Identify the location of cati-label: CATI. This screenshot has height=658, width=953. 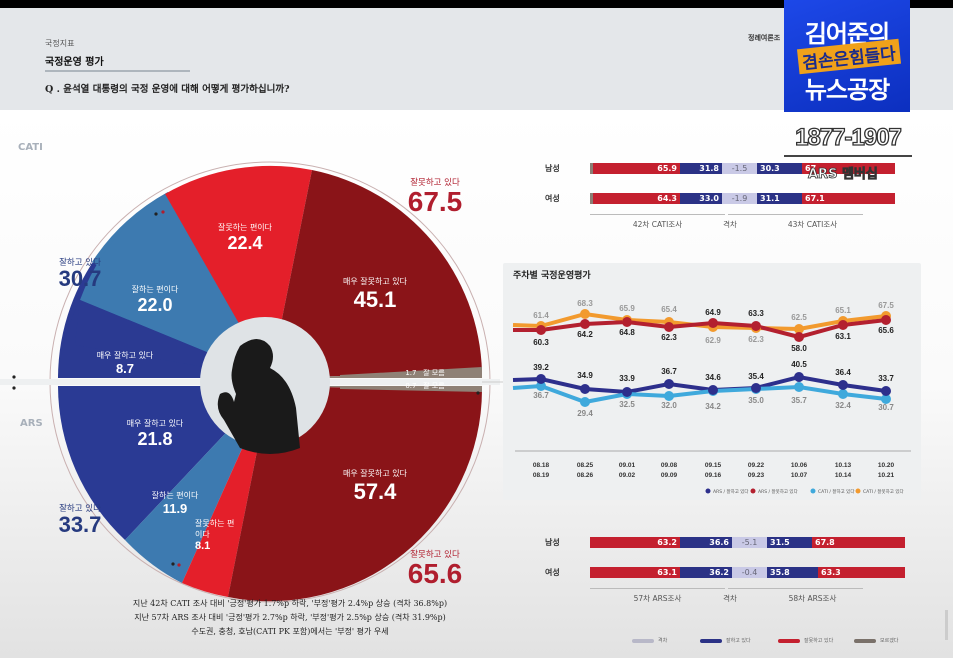
(30, 147).